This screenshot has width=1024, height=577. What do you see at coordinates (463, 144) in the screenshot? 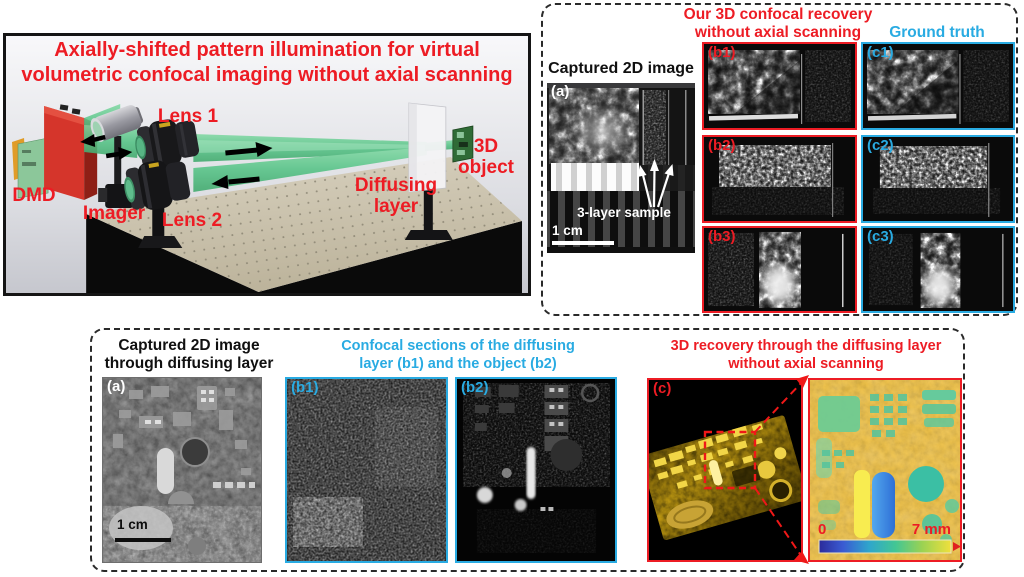
I see `object-pcb` at bounding box center [463, 144].